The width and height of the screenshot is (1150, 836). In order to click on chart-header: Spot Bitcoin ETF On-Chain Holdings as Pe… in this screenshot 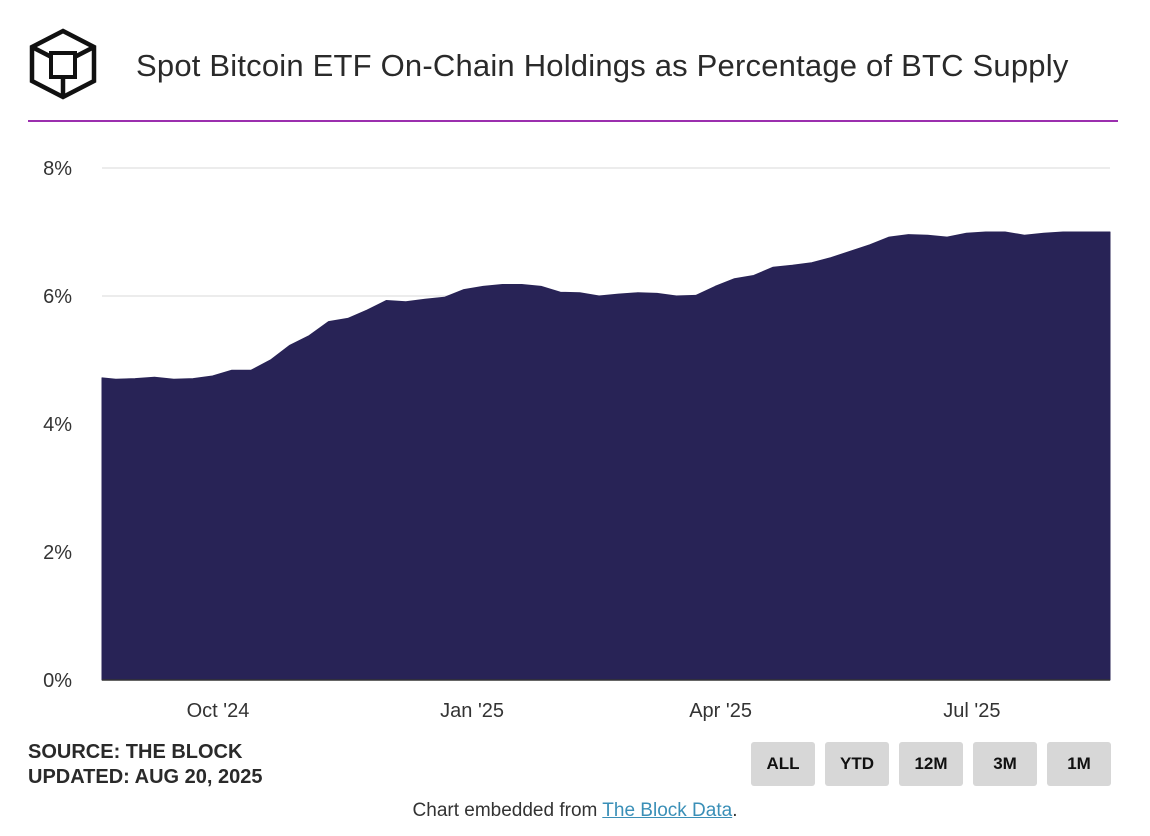, I will do `click(573, 75)`.